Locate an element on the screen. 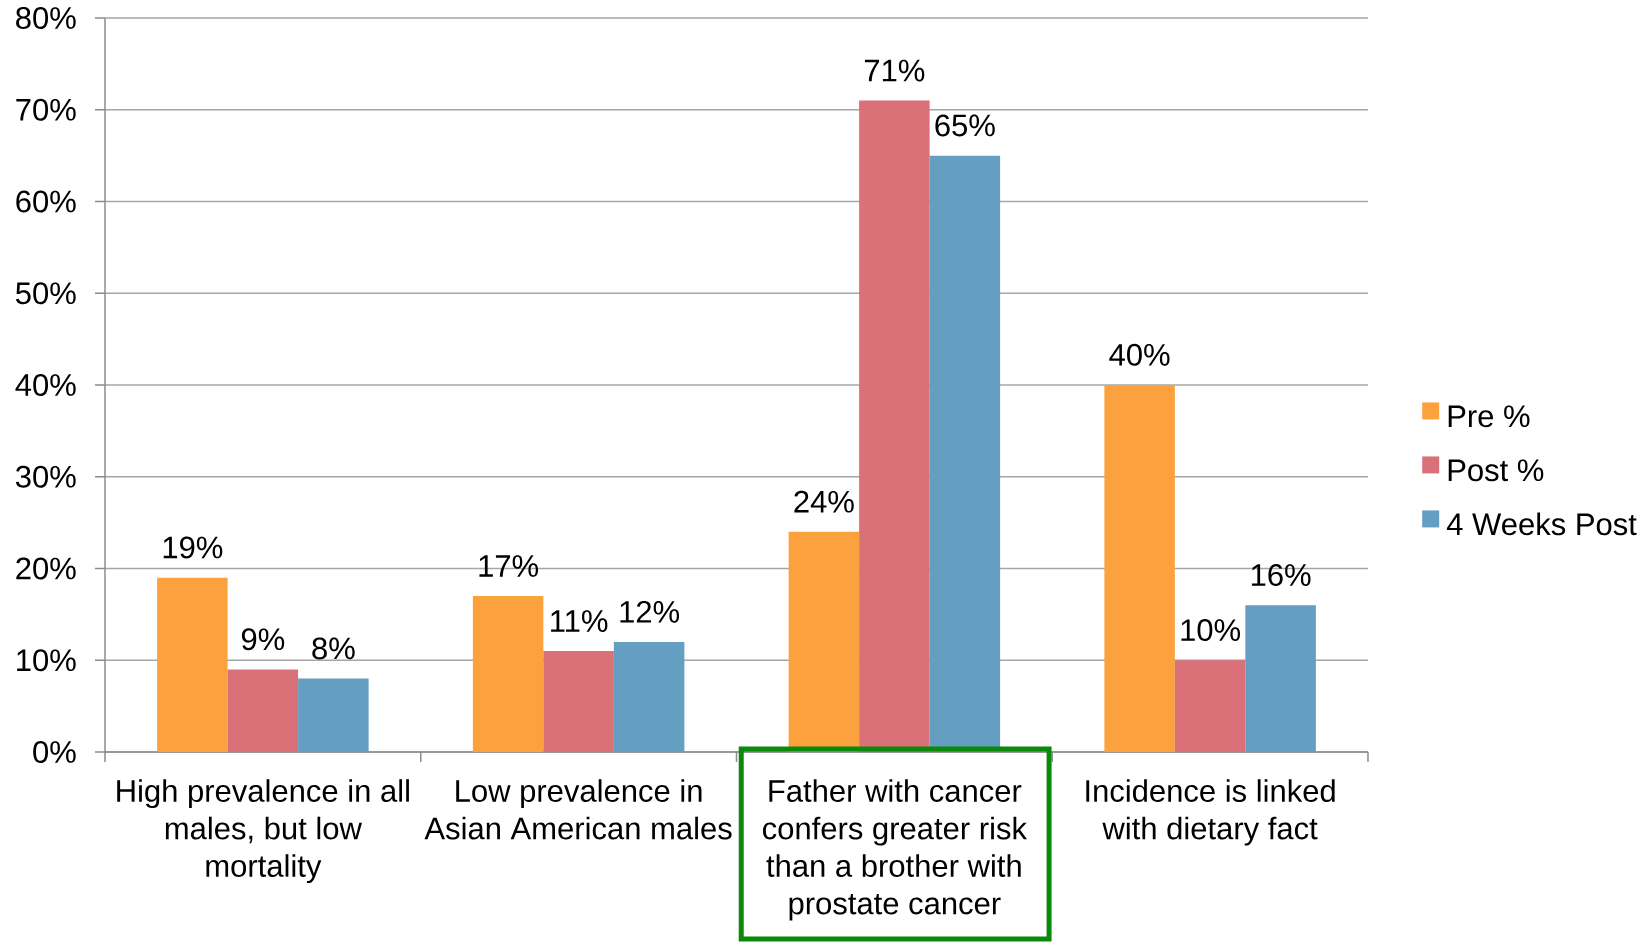 The height and width of the screenshot is (943, 1650). data-label: 8% is located at coordinates (333, 648).